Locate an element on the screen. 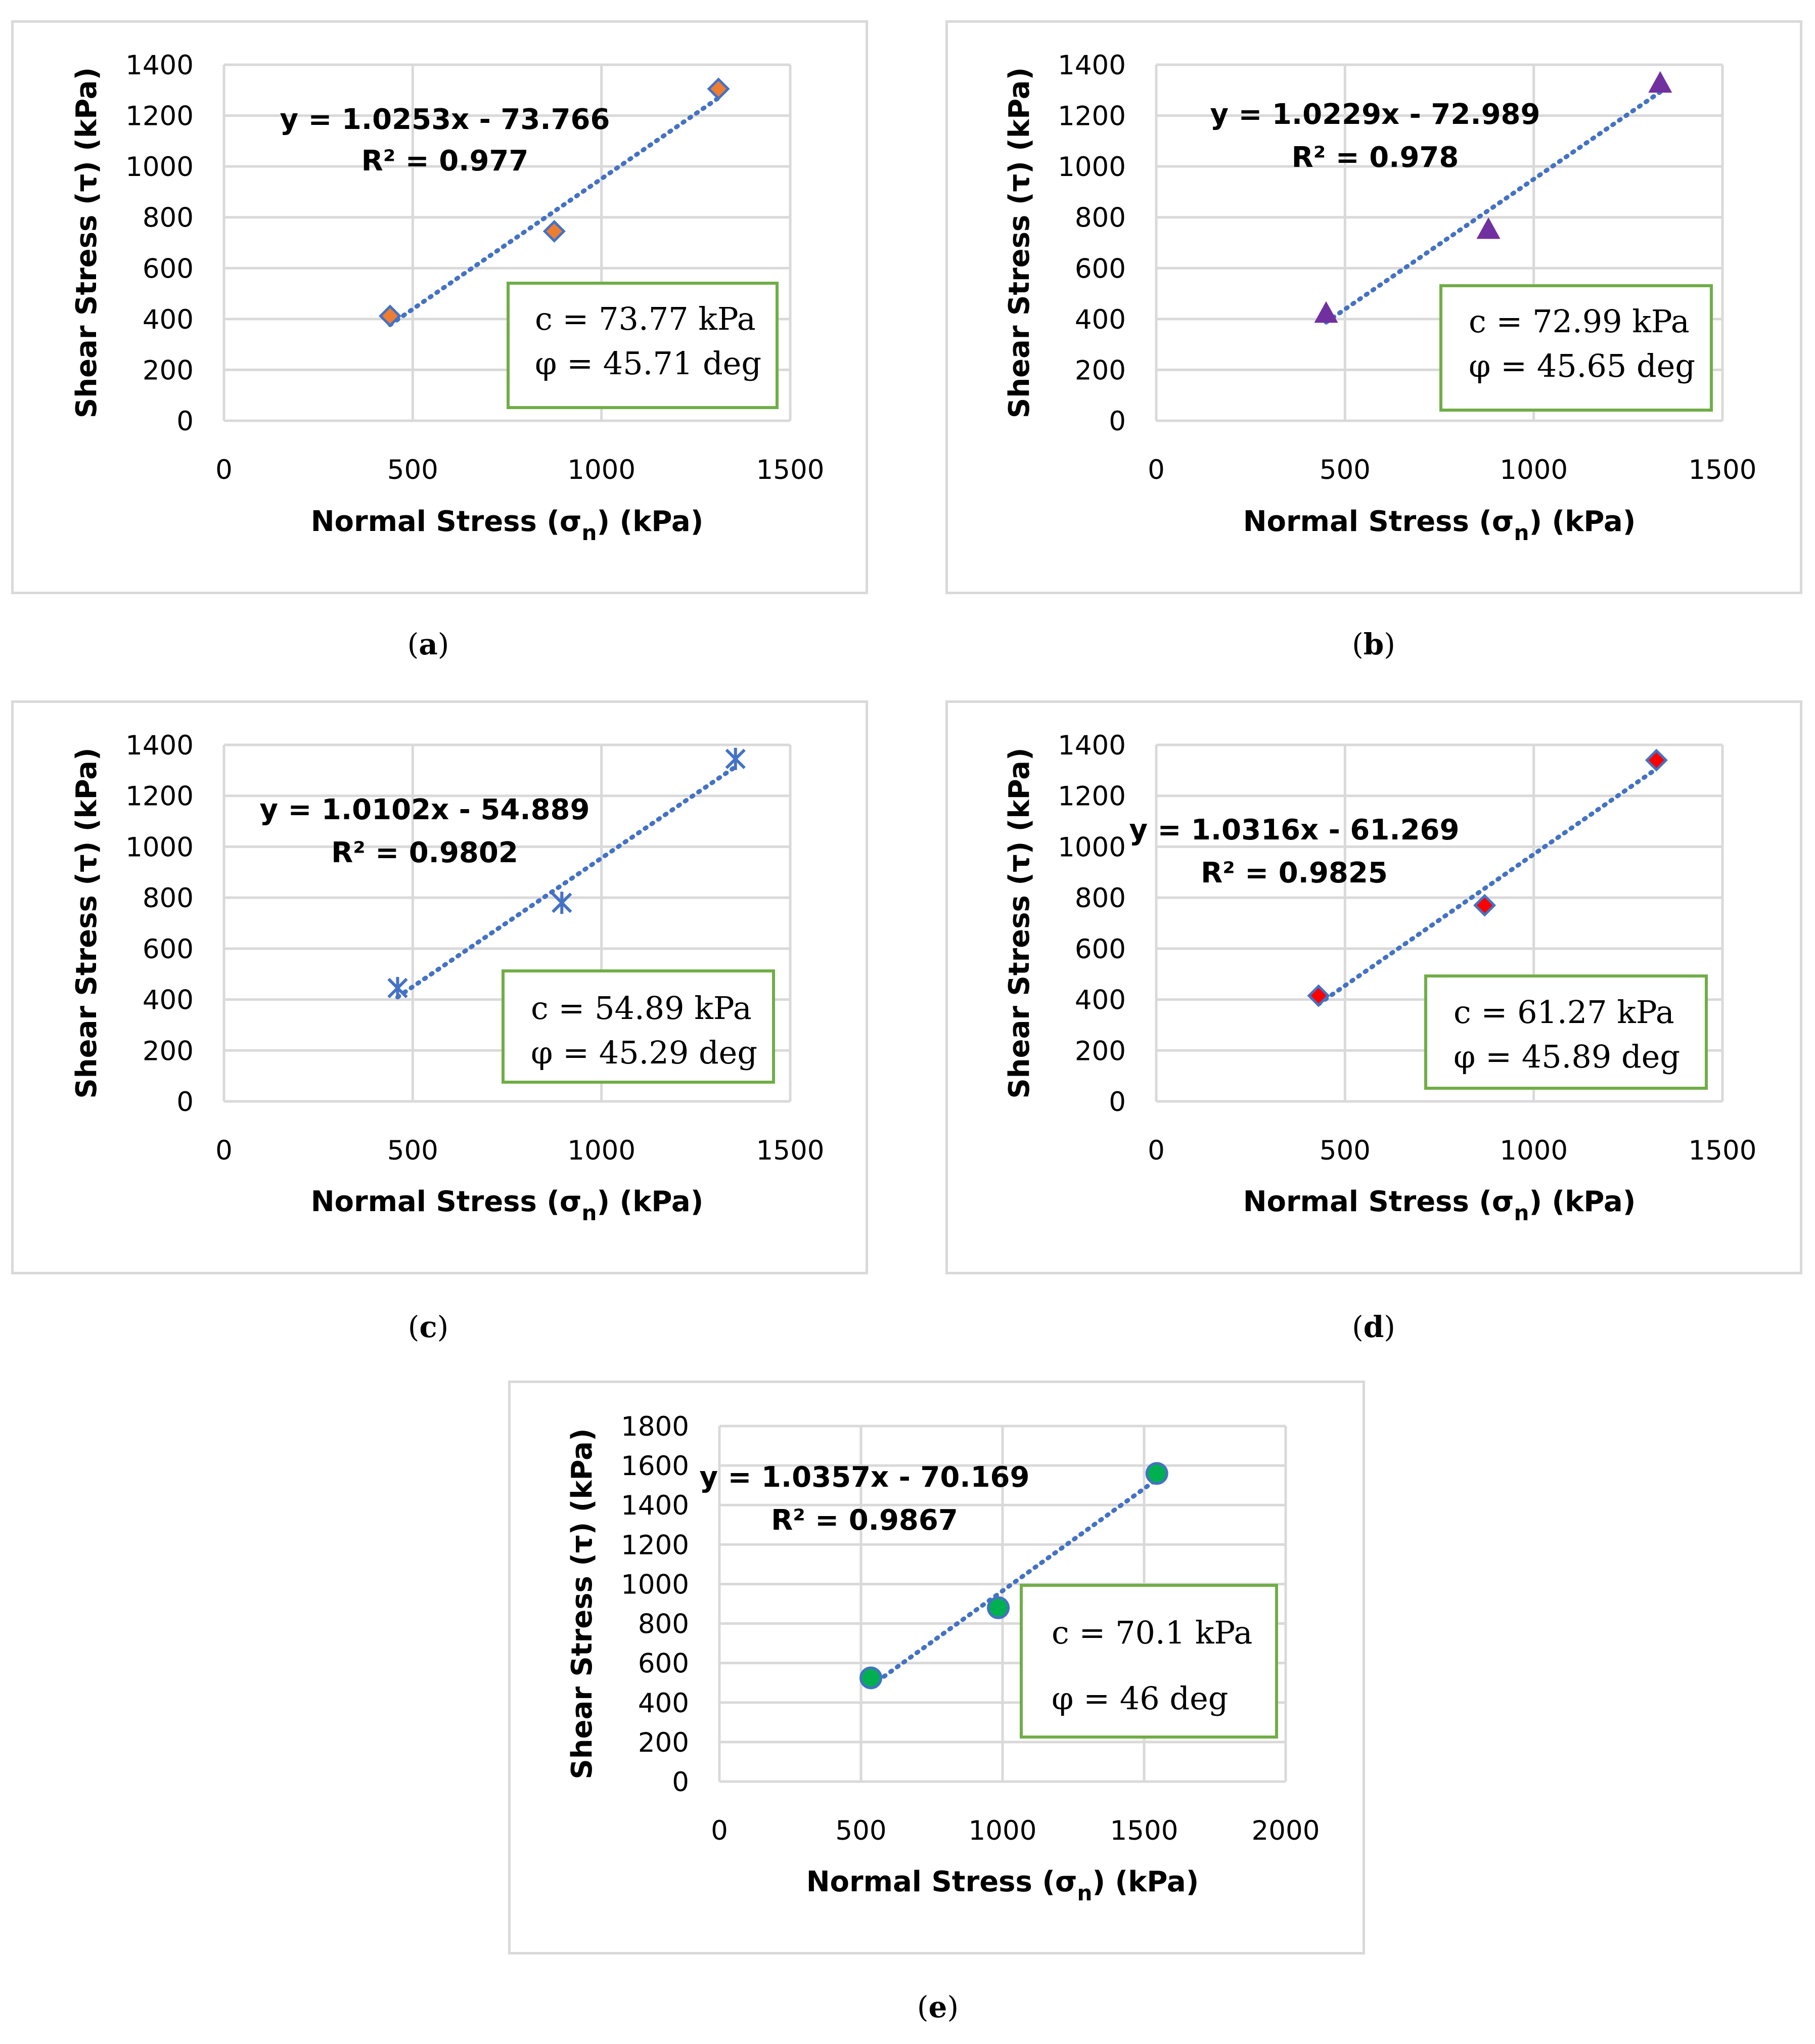  friction-angle-label: φ = 45.71 deg is located at coordinates (648, 363).